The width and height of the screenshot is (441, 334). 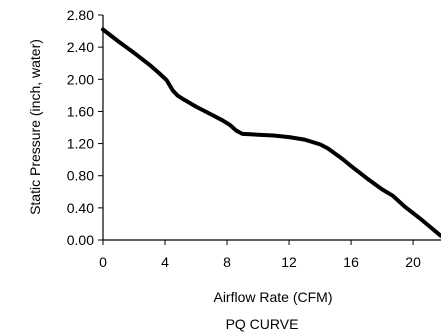 I want to click on y-axis-label: Static Pressure (inch, water), so click(x=35, y=127).